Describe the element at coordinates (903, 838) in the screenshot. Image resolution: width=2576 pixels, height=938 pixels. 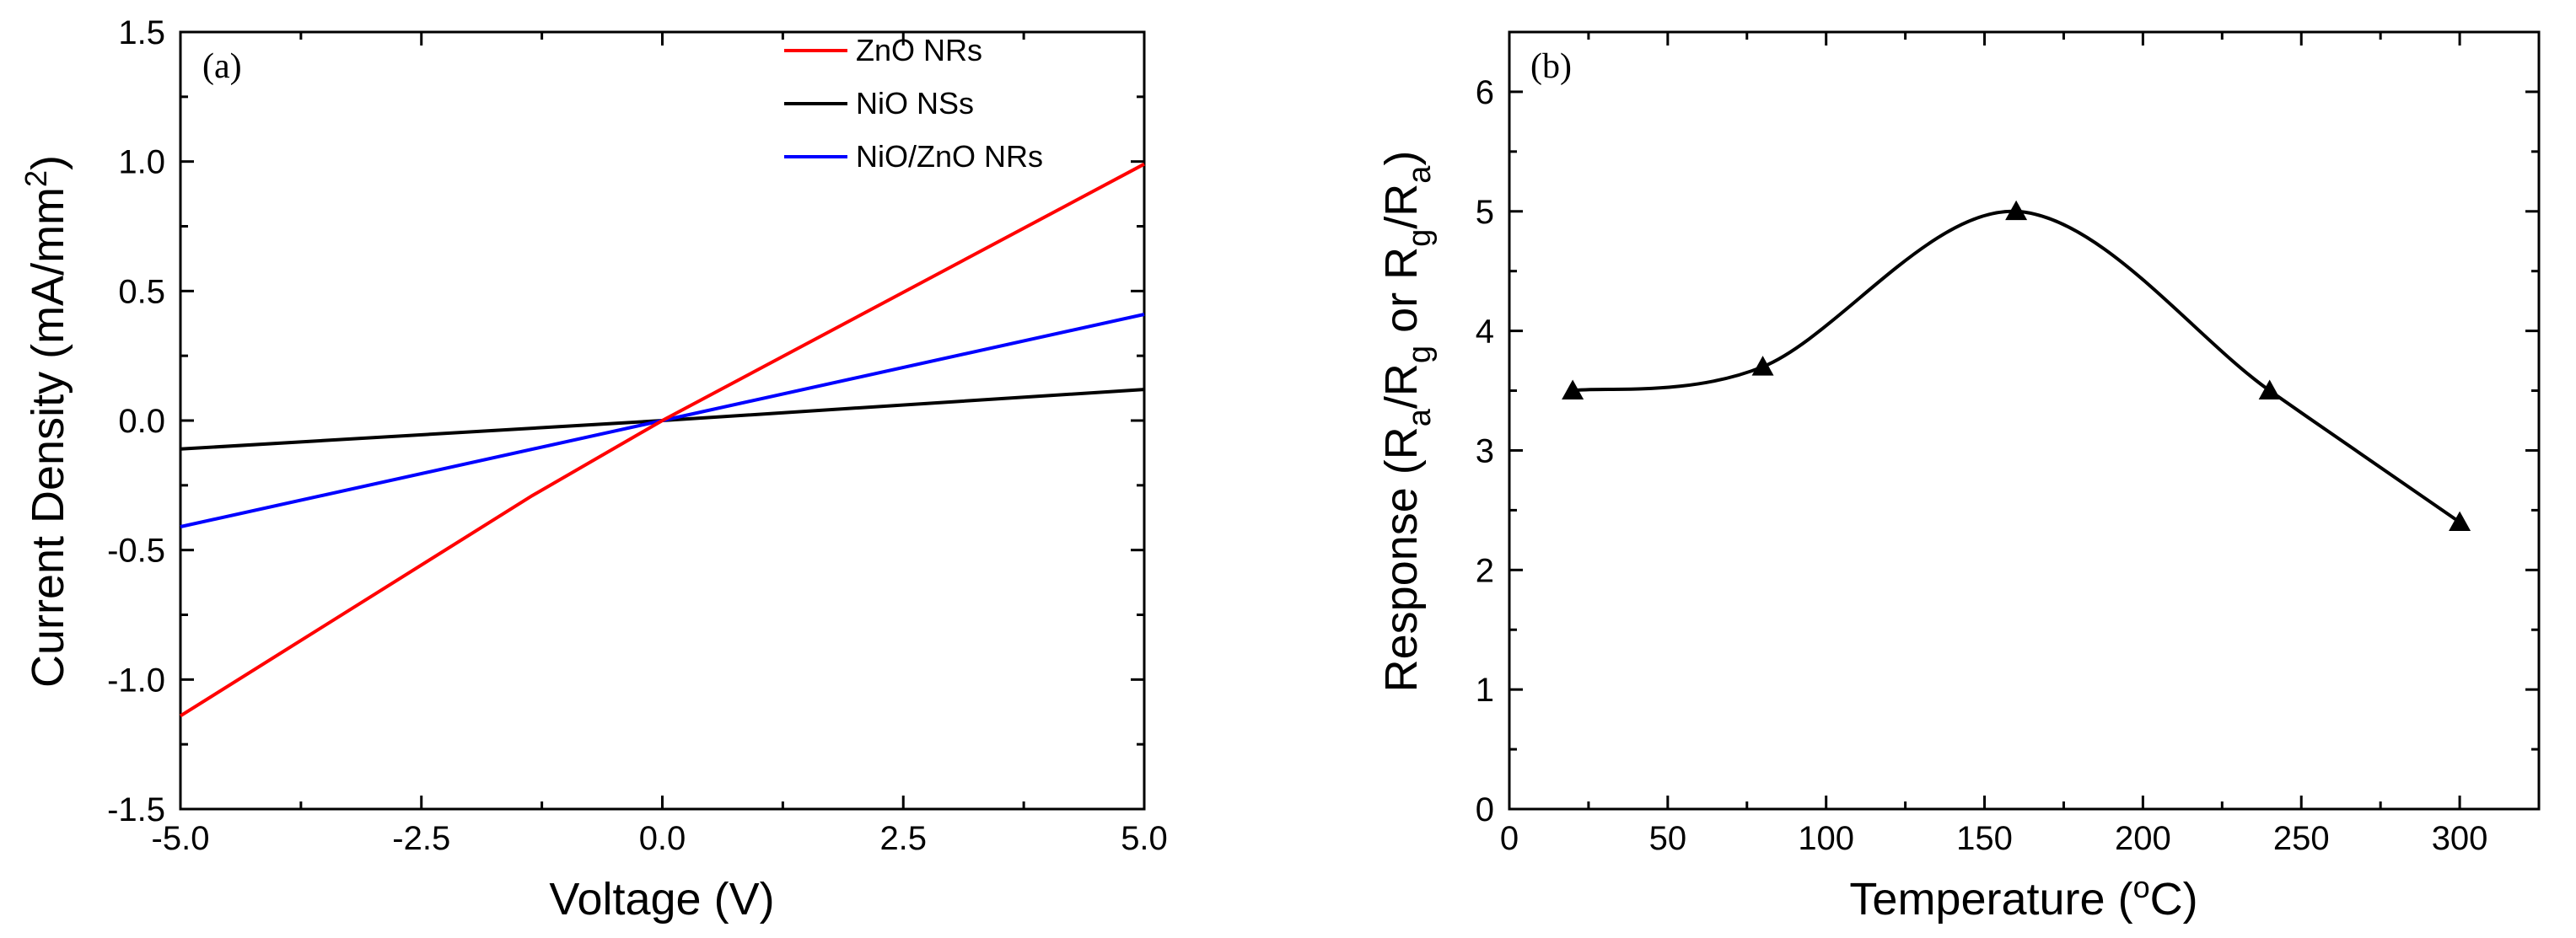
I see `x-tick-label-a: 2.5` at that location.